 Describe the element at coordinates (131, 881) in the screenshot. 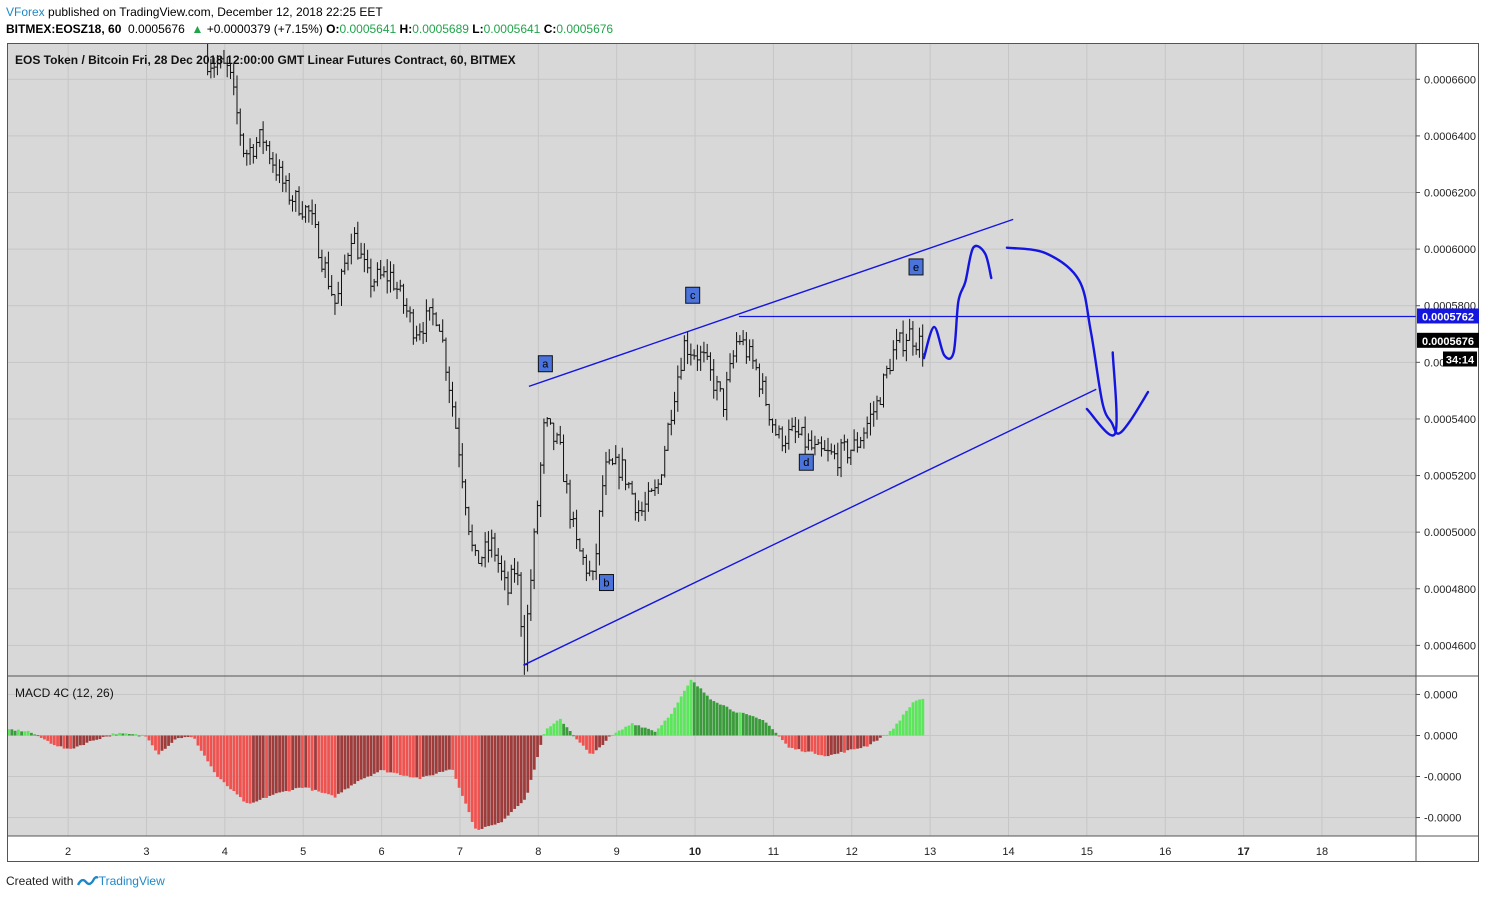

I see `tradingview-link: TradingView` at that location.